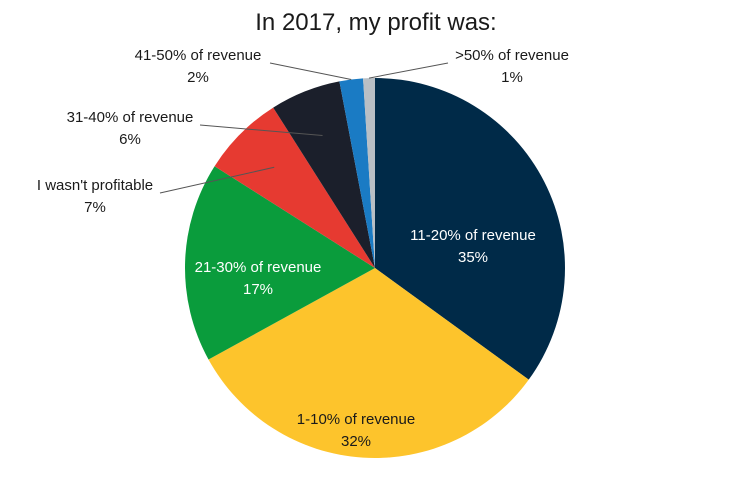  What do you see at coordinates (473, 235) in the screenshot?
I see `slice-label: 11-20% of revenue` at bounding box center [473, 235].